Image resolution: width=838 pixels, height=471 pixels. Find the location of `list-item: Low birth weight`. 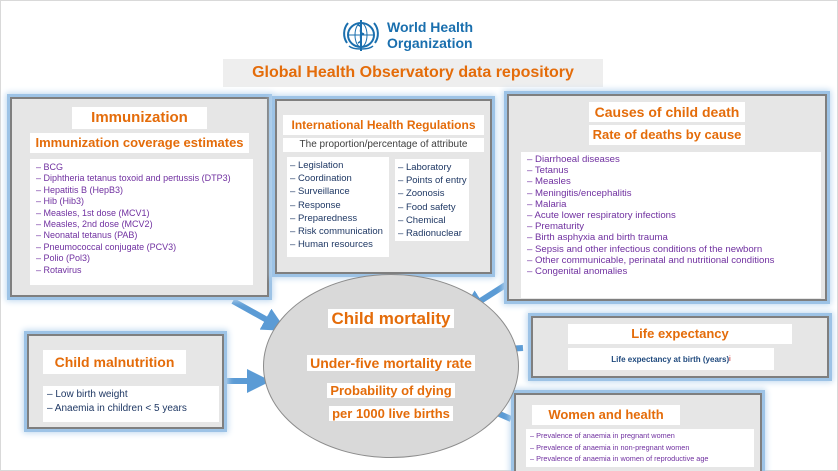

list-item: Low birth weight is located at coordinates (131, 395).